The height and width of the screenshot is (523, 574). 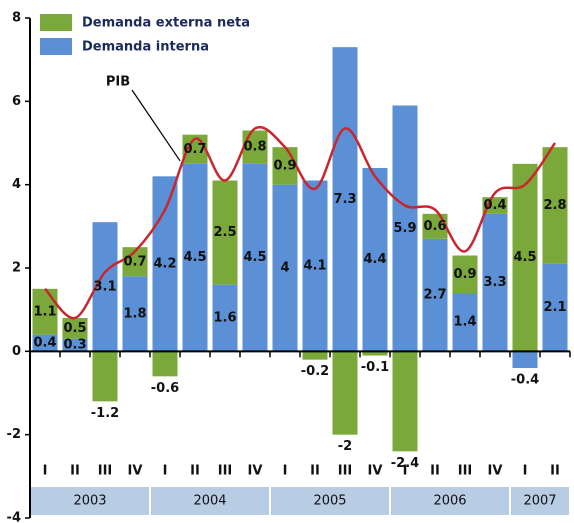 What do you see at coordinates (165, 388) in the screenshot?
I see `value-label: -0.6` at bounding box center [165, 388].